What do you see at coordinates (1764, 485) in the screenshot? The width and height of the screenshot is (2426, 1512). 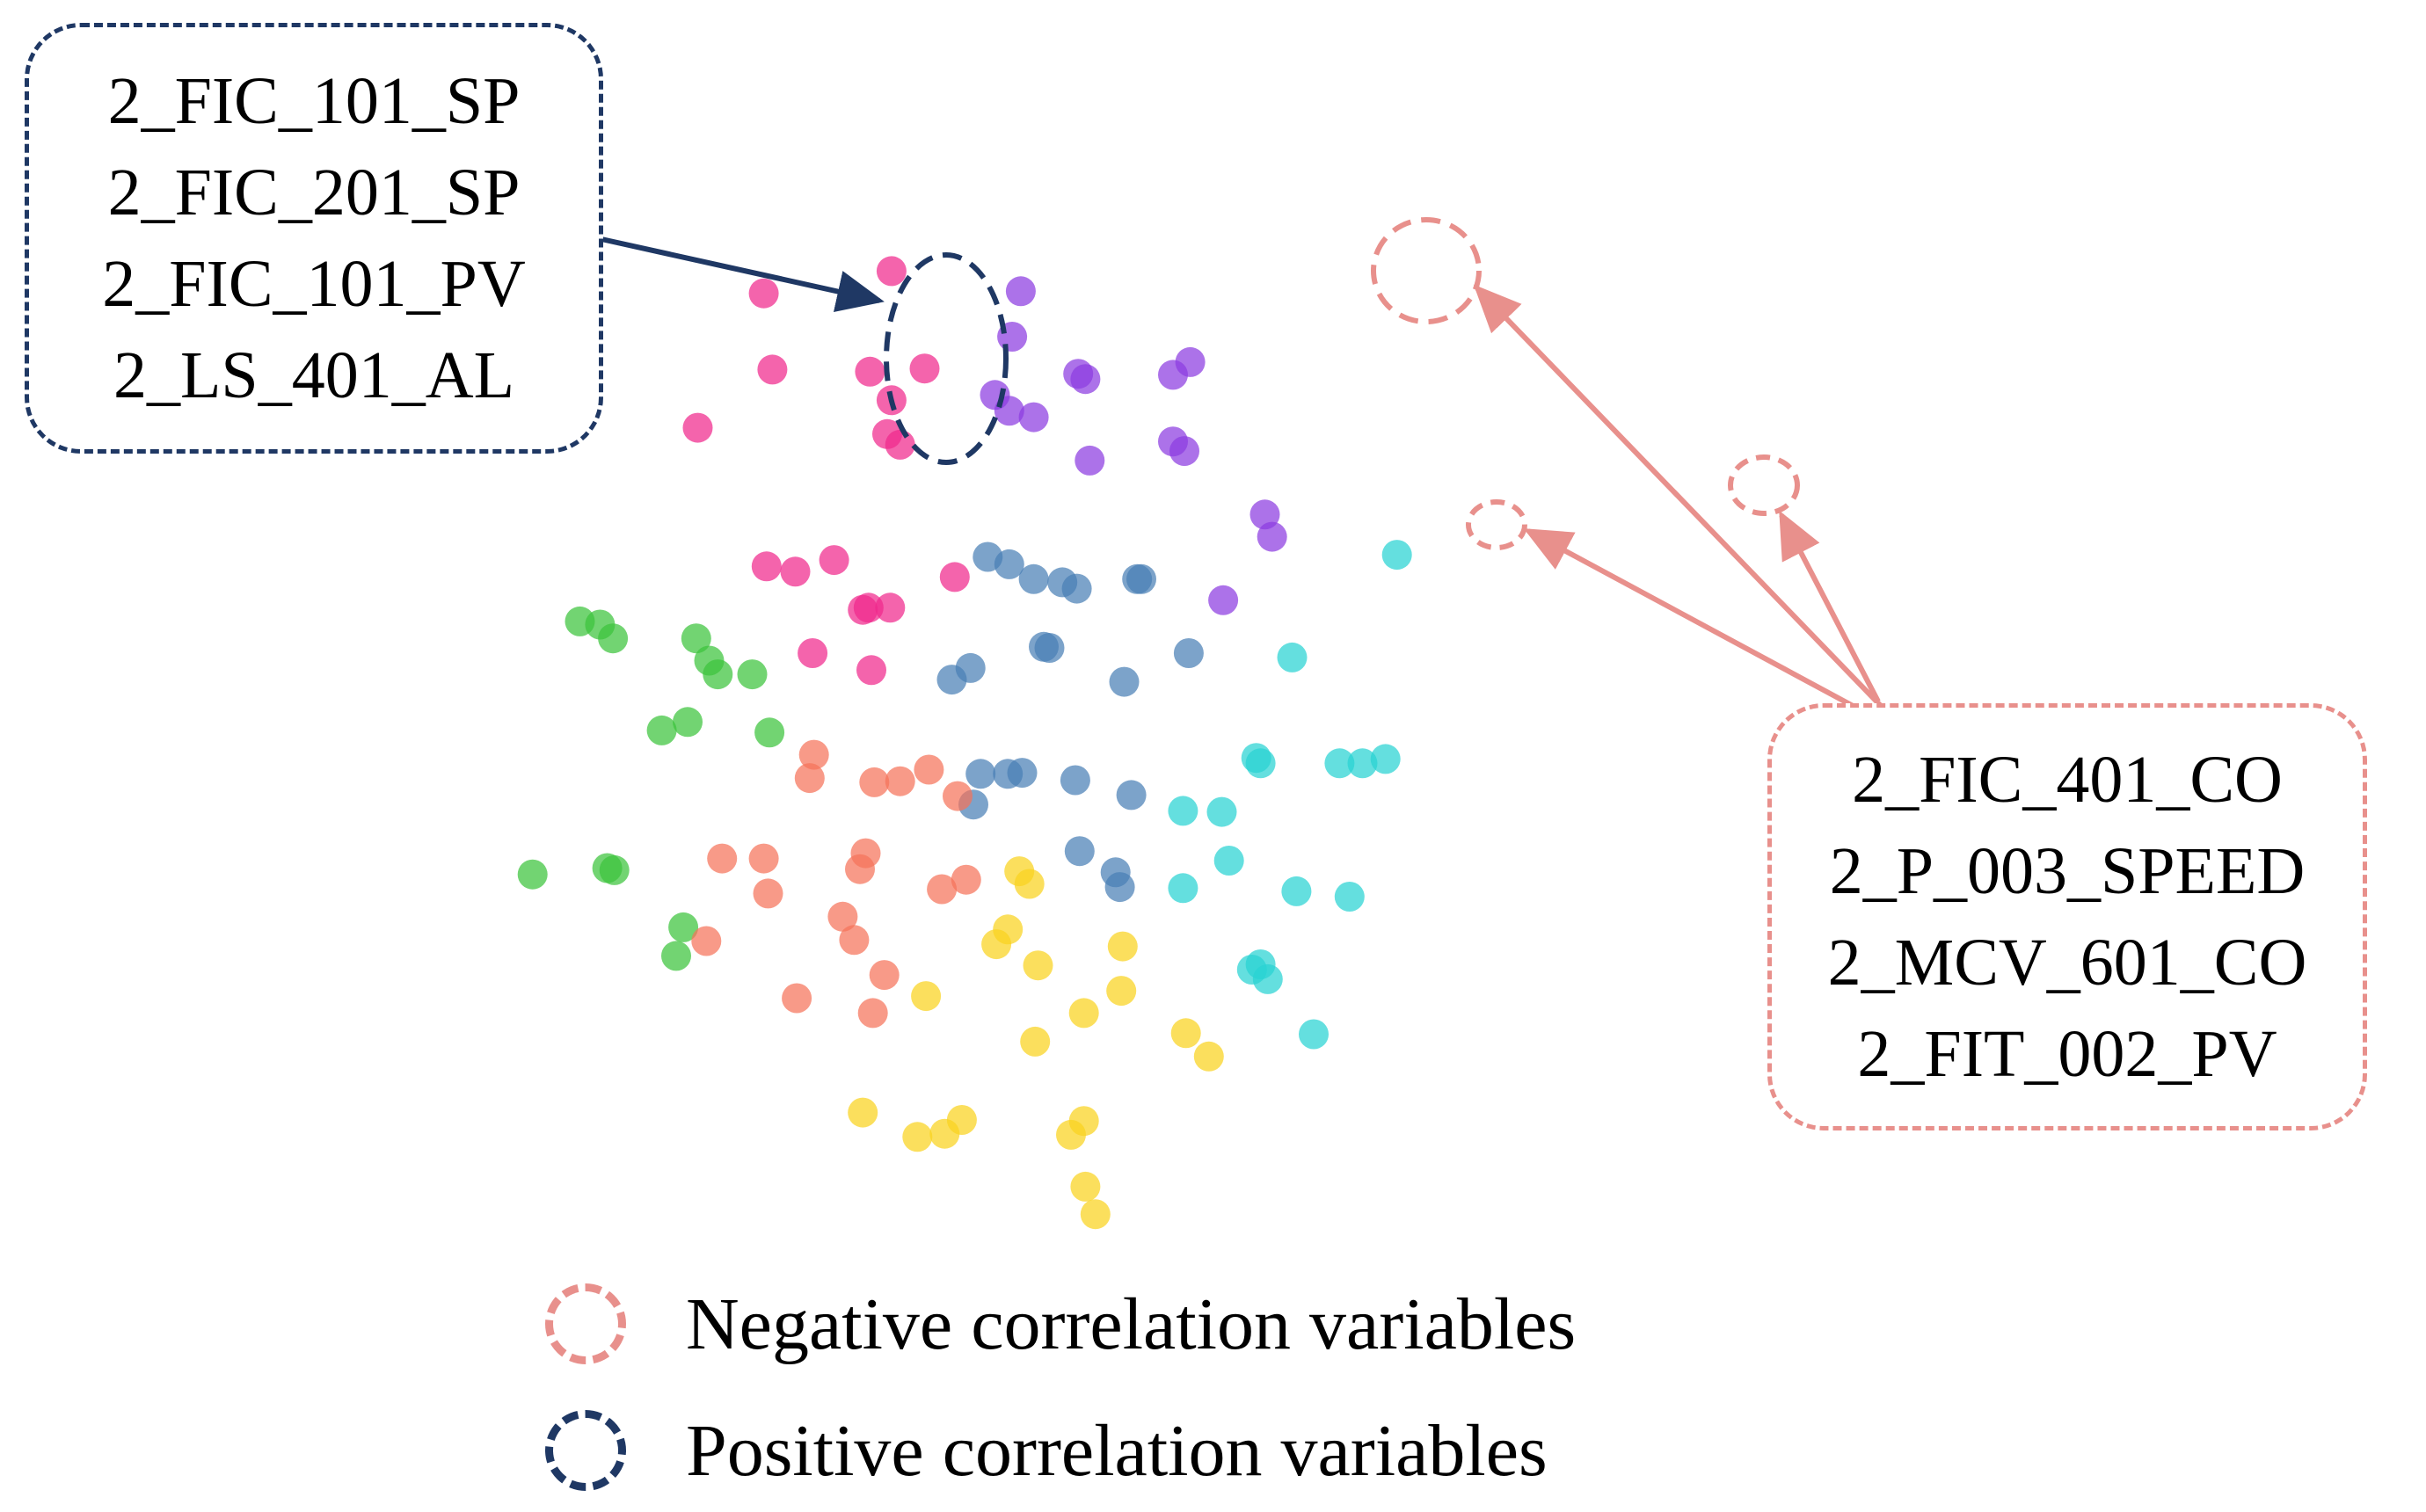 I see `negative-correlation-ellipse-cyan` at bounding box center [1764, 485].